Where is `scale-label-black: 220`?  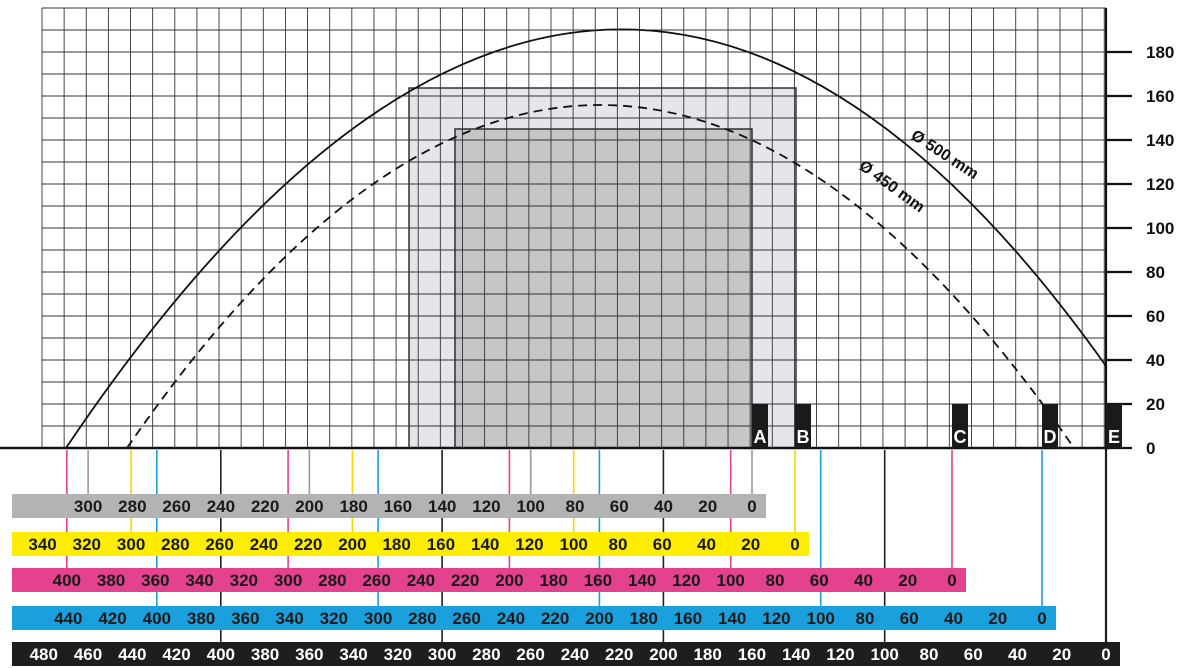 scale-label-black: 220 is located at coordinates (619, 654).